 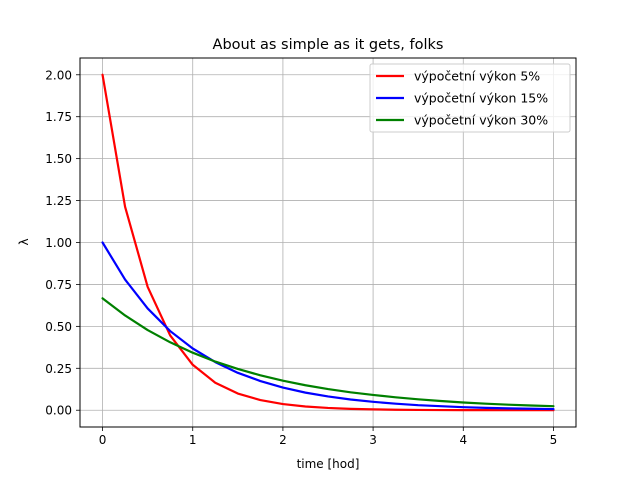 I want to click on x-tick-label: 0, so click(x=103, y=440).